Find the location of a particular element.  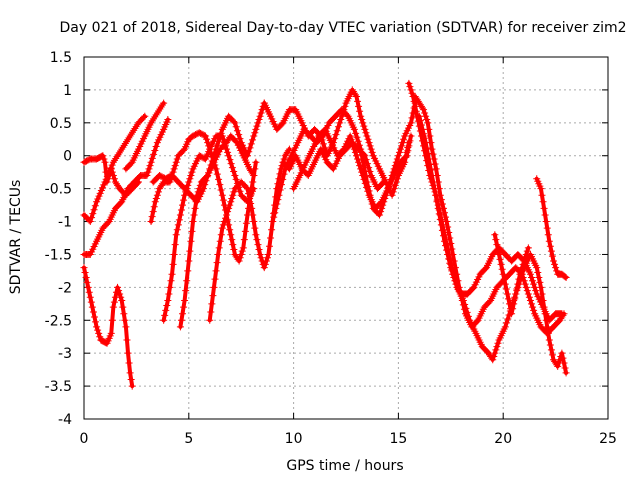

x-tick-label: 10 is located at coordinates (294, 439).